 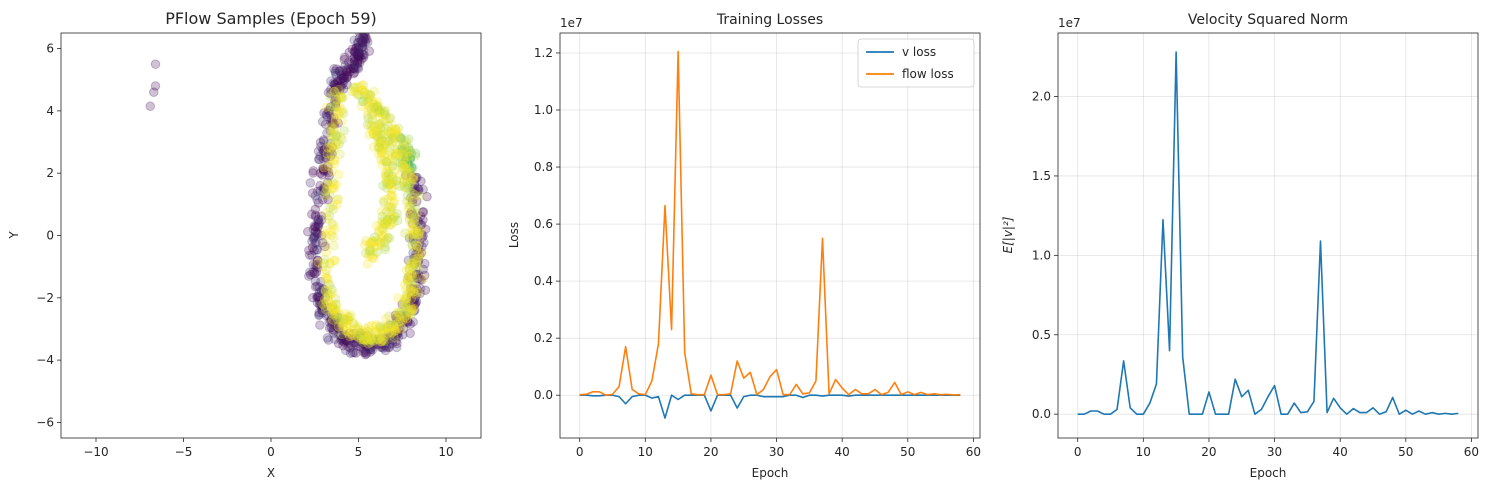 What do you see at coordinates (1276, 448) in the screenshot?
I see `velocity-x-ticks: 0 10 20 30 40 50 60` at bounding box center [1276, 448].